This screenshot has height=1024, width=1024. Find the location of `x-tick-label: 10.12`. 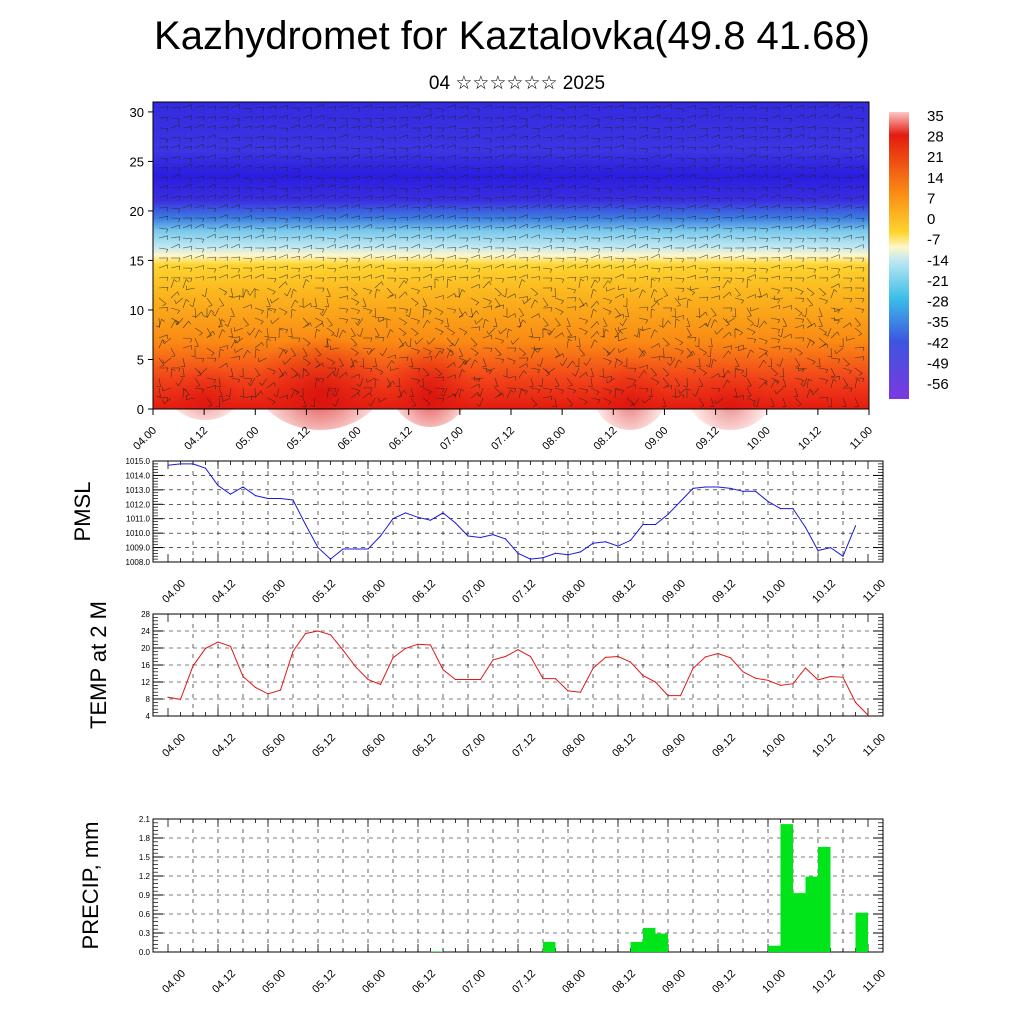

x-tick-label: 10.12 is located at coordinates (824, 592).